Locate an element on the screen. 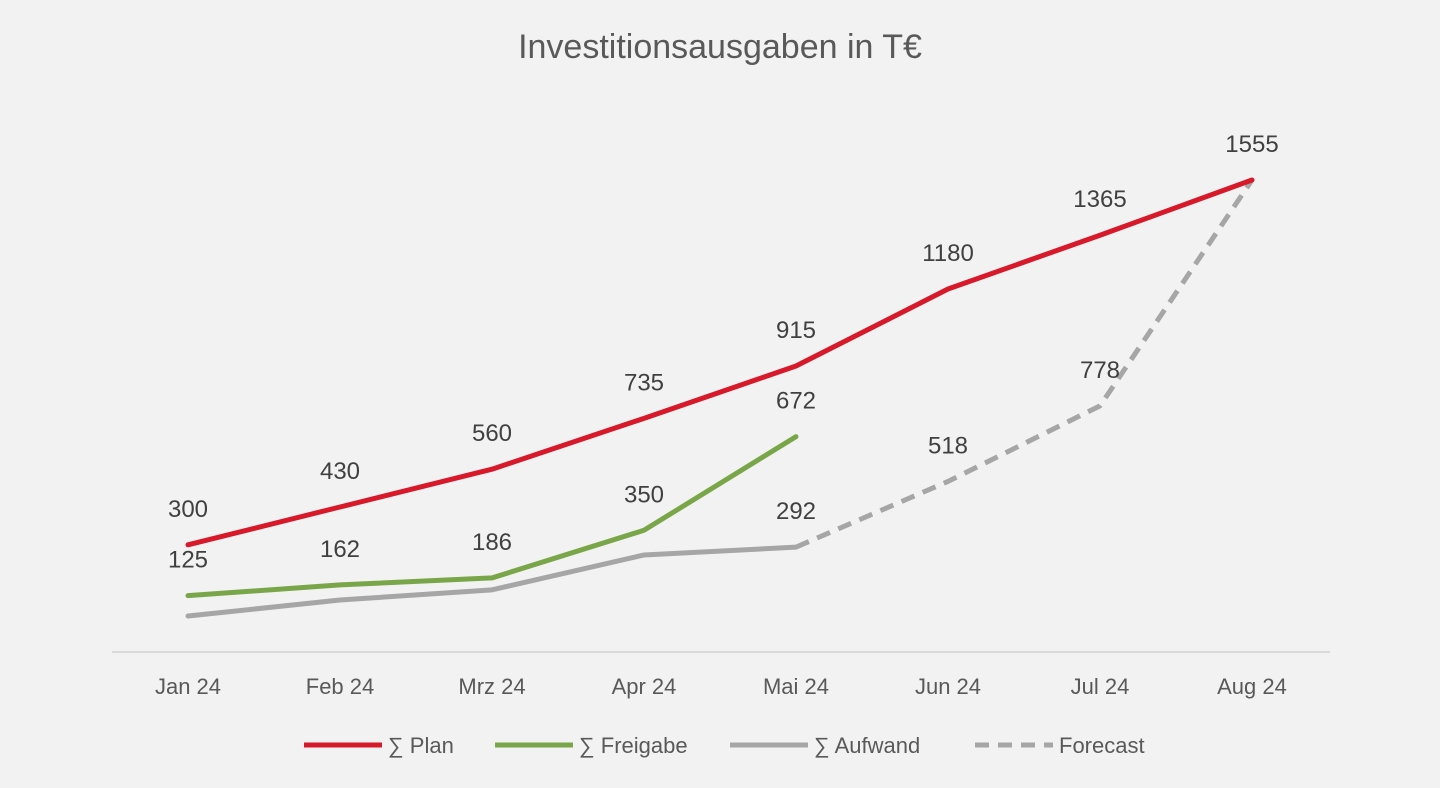  series-line-freigabe is located at coordinates (492, 516).